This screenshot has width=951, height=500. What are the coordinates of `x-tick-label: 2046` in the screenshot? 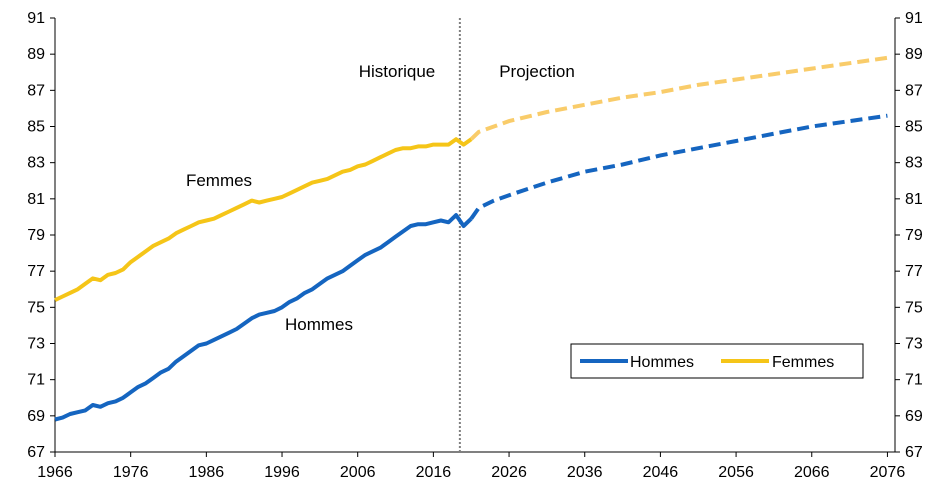 It's located at (661, 472).